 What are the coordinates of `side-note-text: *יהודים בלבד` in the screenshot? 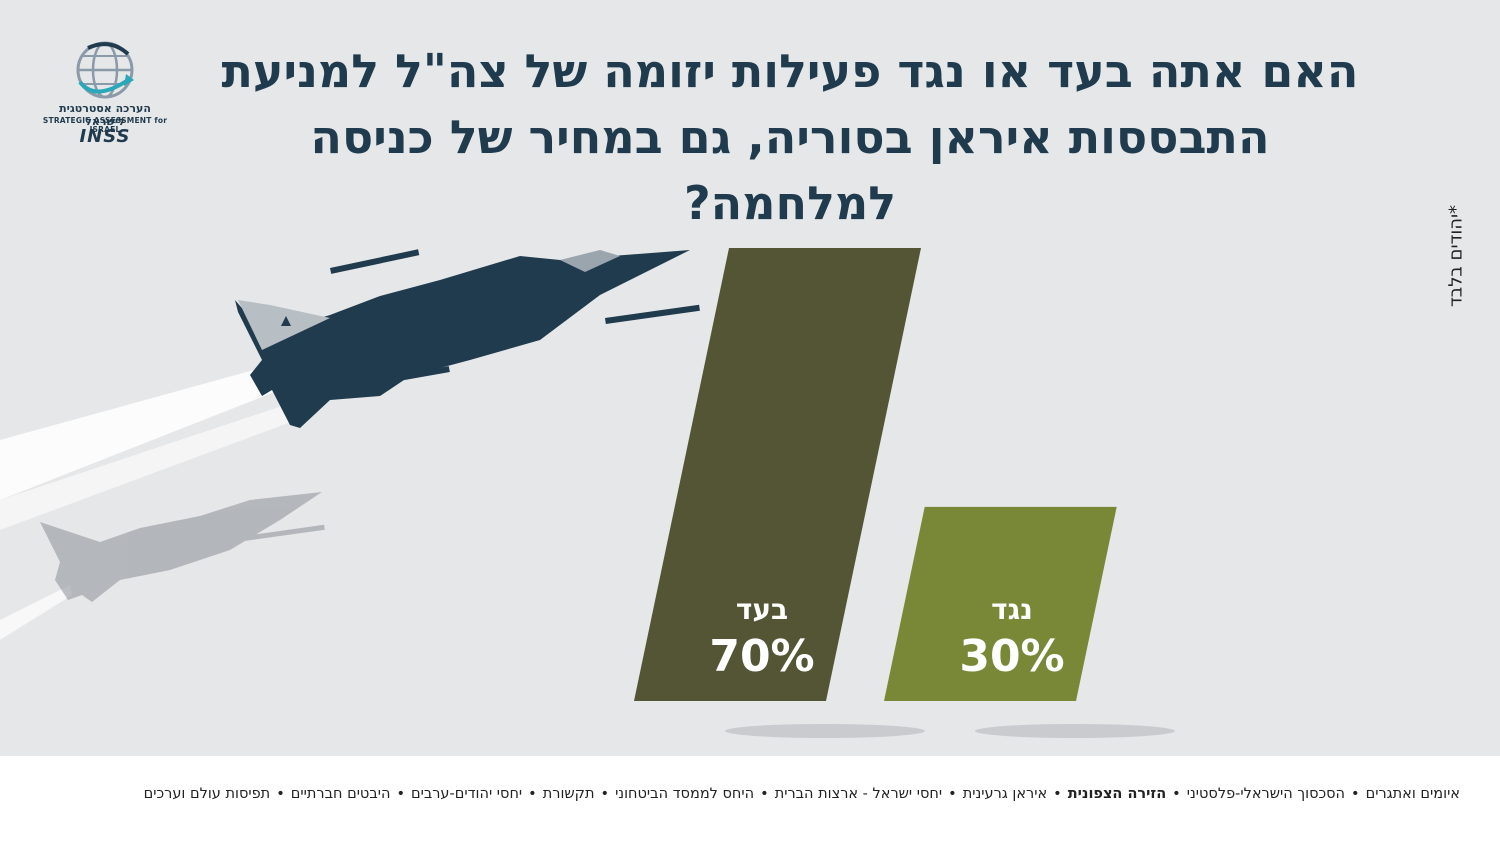 It's located at (1456, 256).